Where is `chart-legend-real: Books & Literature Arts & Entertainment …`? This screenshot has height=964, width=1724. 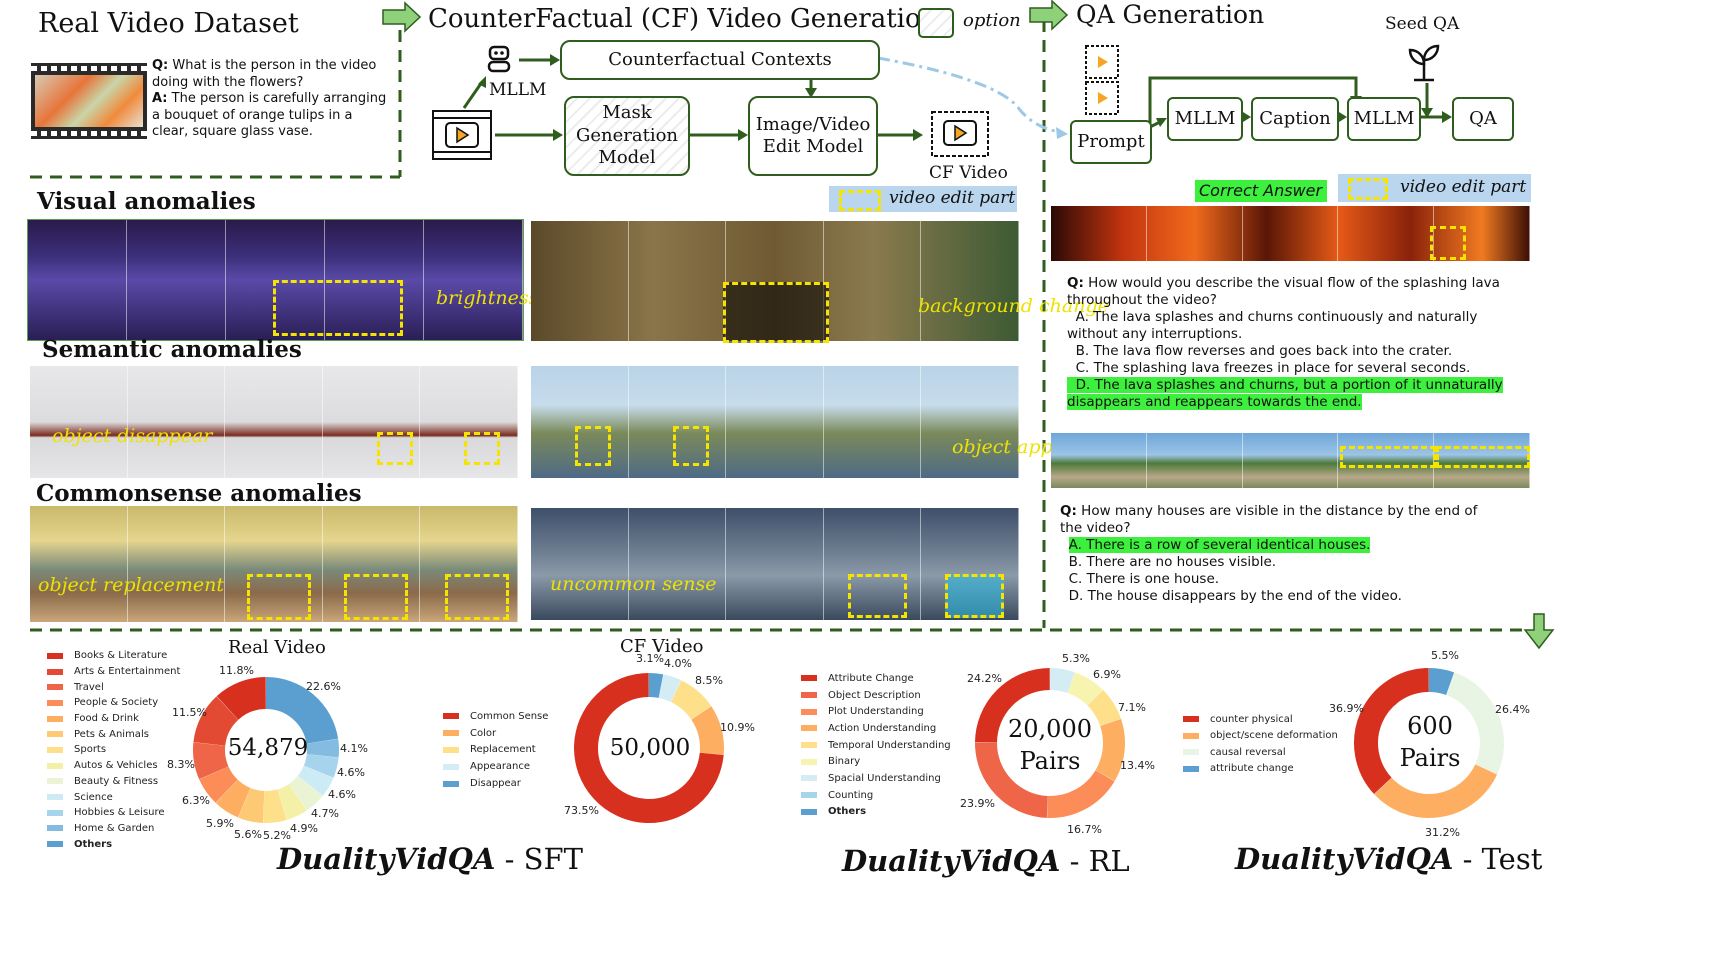
chart-legend-real: Books & Literature Arts & Entertainment … is located at coordinates (113, 750).